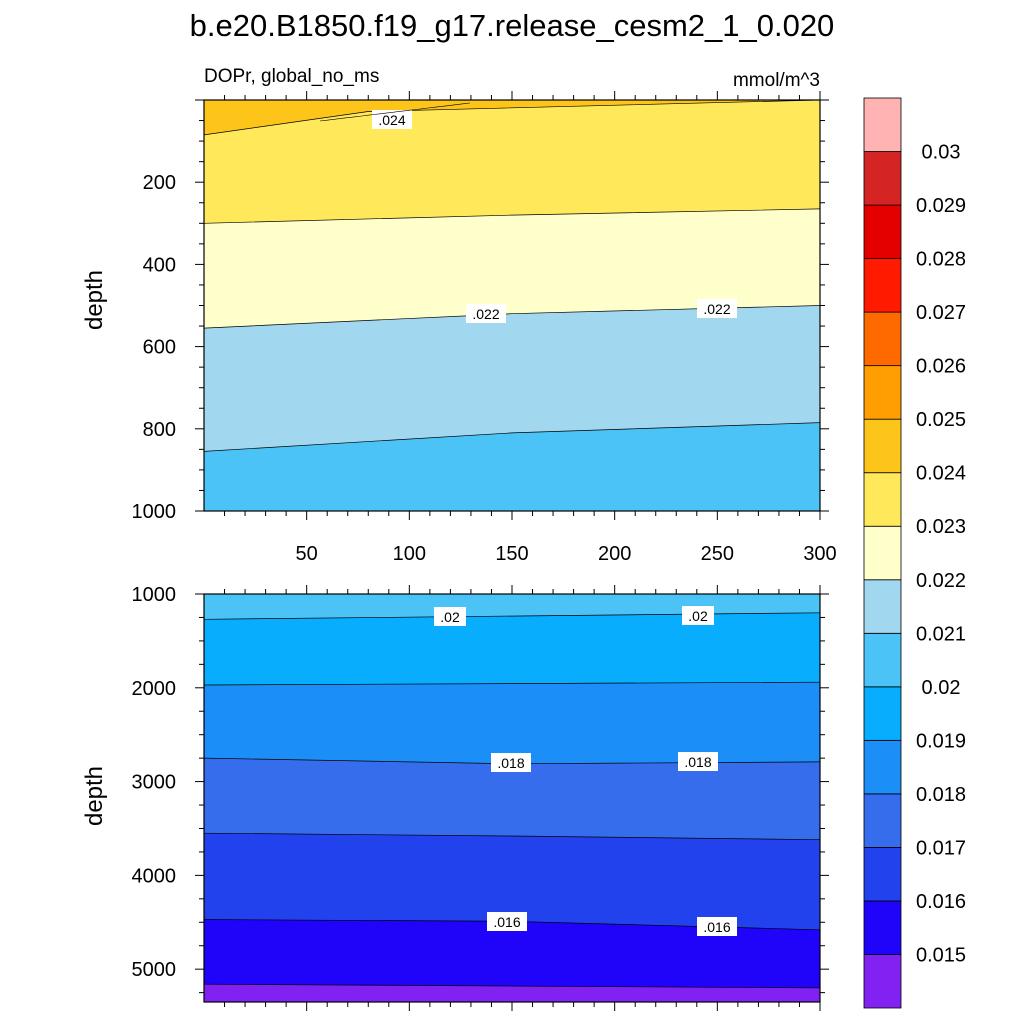 Image resolution: width=1024 pixels, height=1024 pixels. Describe the element at coordinates (941, 260) in the screenshot. I see `colorbar-label: 0.028` at that location.